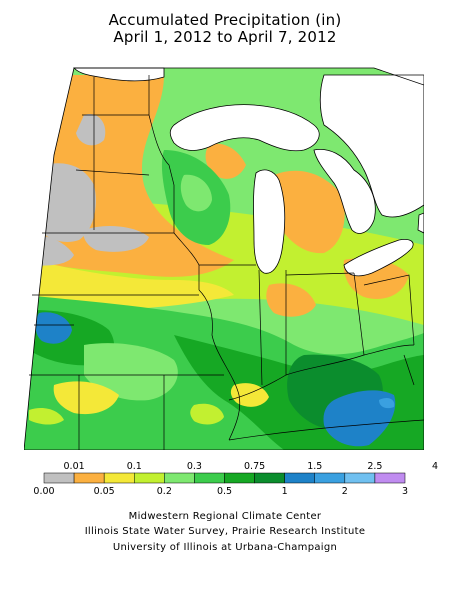 Image resolution: width=450 pixels, height=600 pixels. I want to click on credit-line-1: Midwestern Regional Climate Center, so click(225, 516).